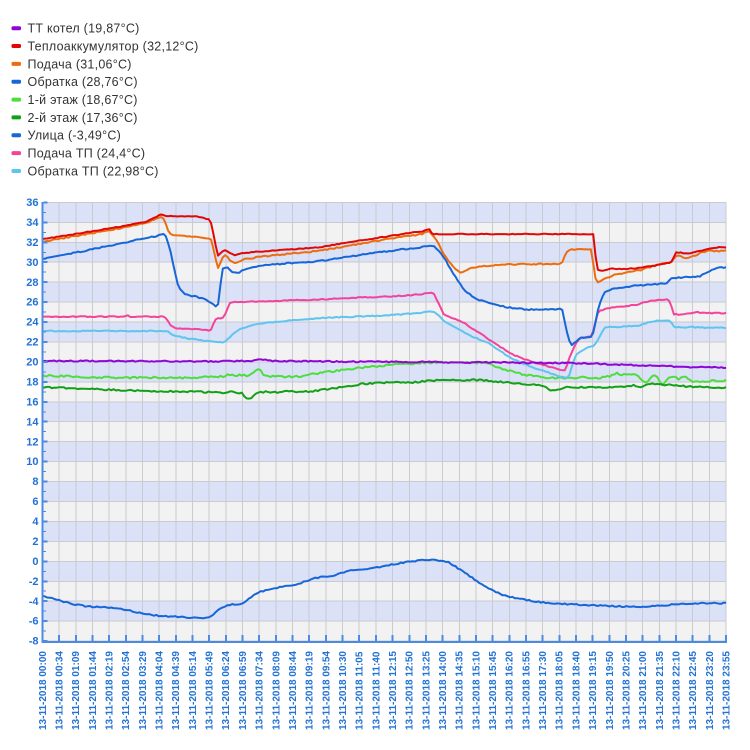 Image resolution: width=750 pixels, height=750 pixels. Describe the element at coordinates (83, 82) in the screenshot. I see `svg-text: Обратка (28,76°C)` at that location.